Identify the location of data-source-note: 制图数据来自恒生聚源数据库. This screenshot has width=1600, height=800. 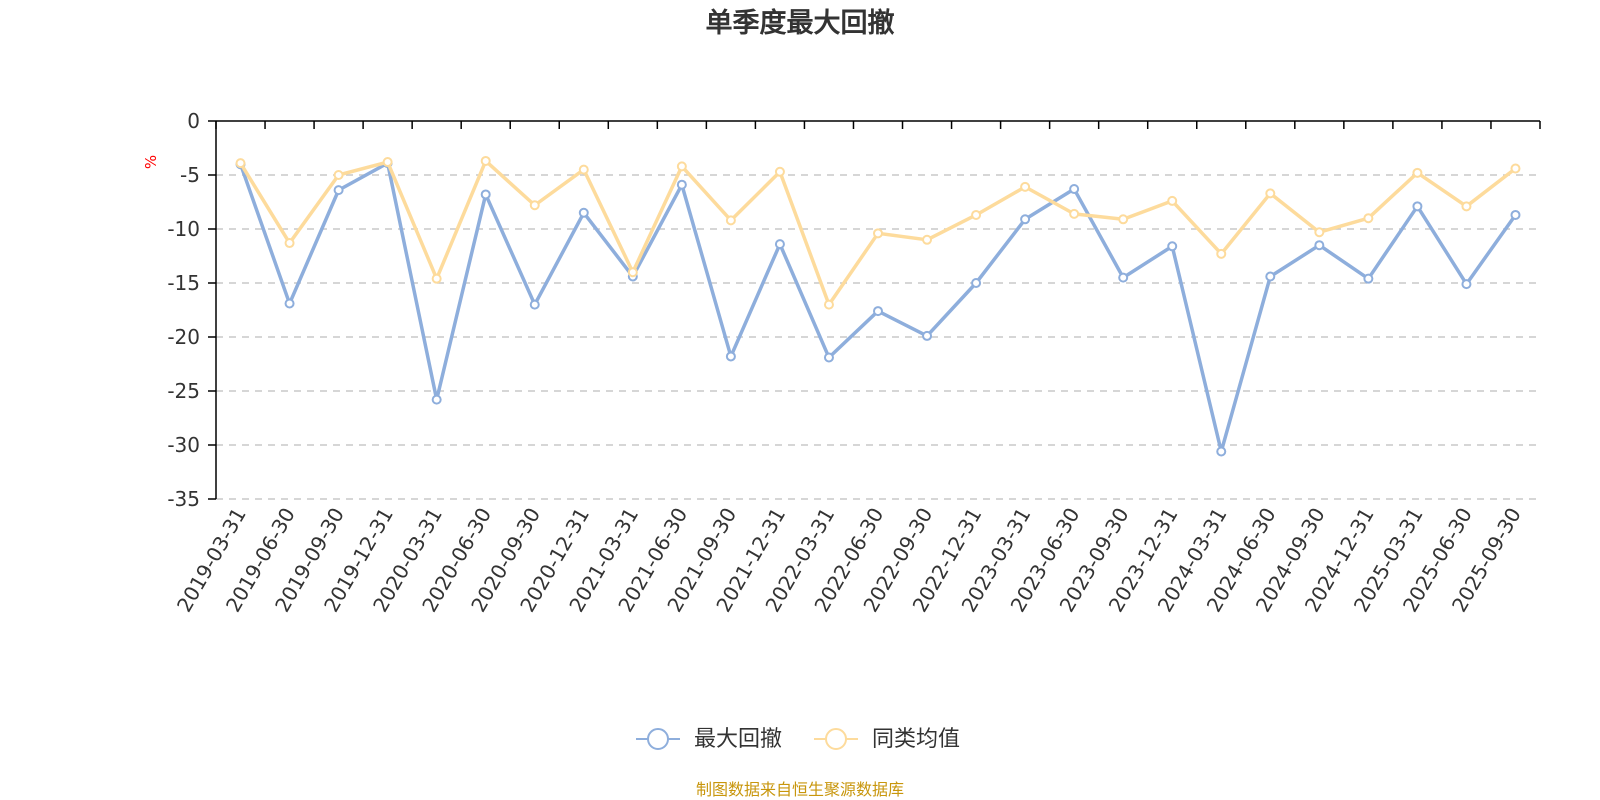
(800, 789).